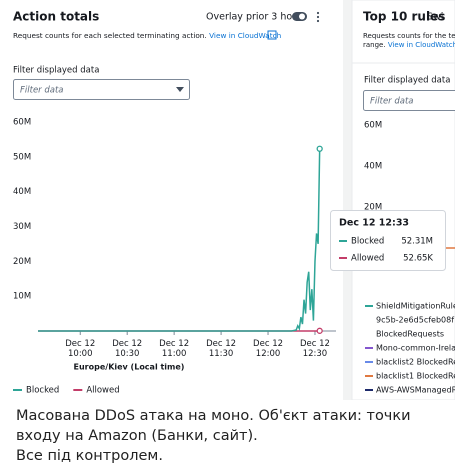  Describe the element at coordinates (374, 45) in the screenshot. I see `subtitle-text: range.` at that location.